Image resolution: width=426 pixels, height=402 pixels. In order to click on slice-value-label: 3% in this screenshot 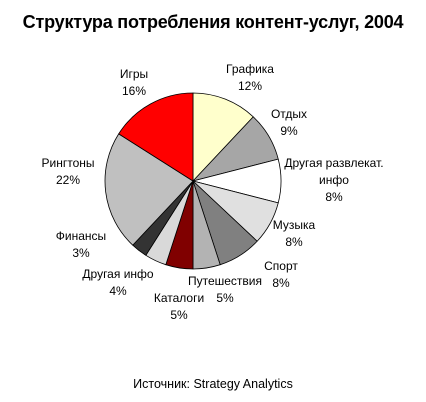, I will do `click(81, 253)`.